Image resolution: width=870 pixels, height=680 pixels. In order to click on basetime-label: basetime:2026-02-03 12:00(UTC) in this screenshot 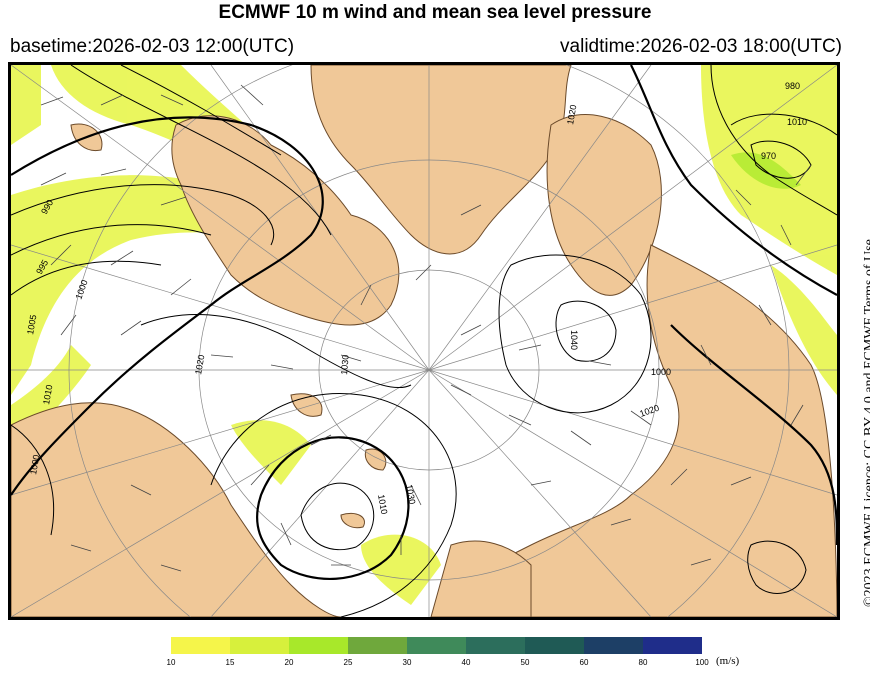, I will do `click(152, 46)`.